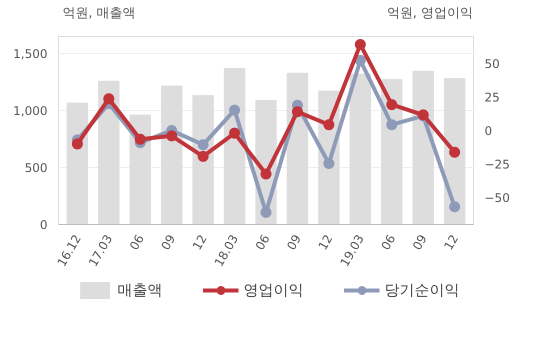 The width and height of the screenshot is (540, 345). Describe the element at coordinates (497, 165) in the screenshot. I see `y2-tick-label: −25` at that location.